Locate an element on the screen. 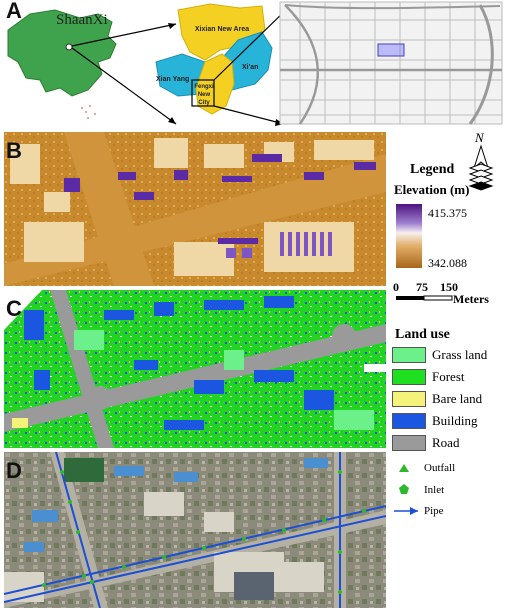 Image resolution: width=505 pixels, height=610 pixels. grass-swatch is located at coordinates (409, 355).